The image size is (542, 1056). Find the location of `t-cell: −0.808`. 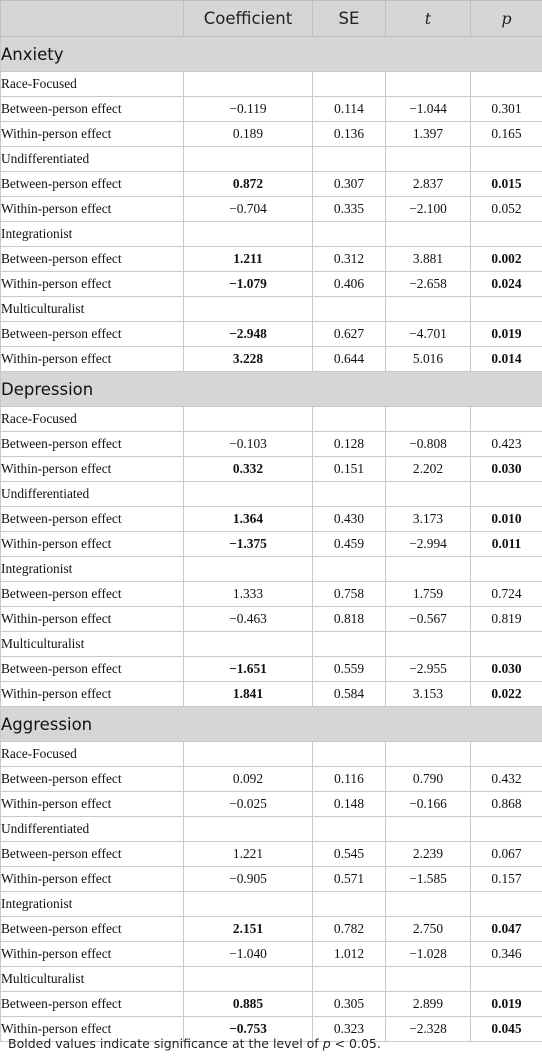

t-cell: −0.808 is located at coordinates (428, 444).